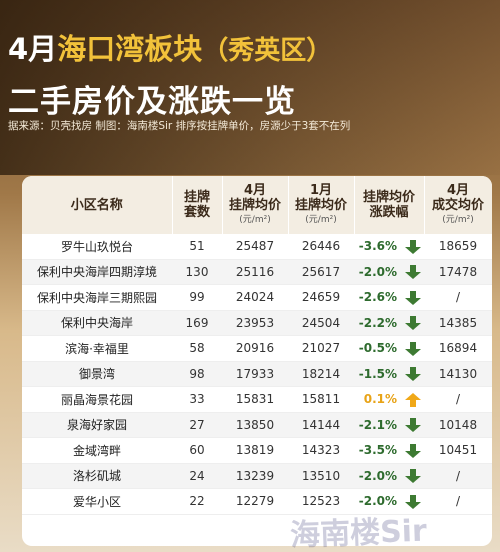  I want to click on community-name: 丽晶海景花园, so click(97, 399).